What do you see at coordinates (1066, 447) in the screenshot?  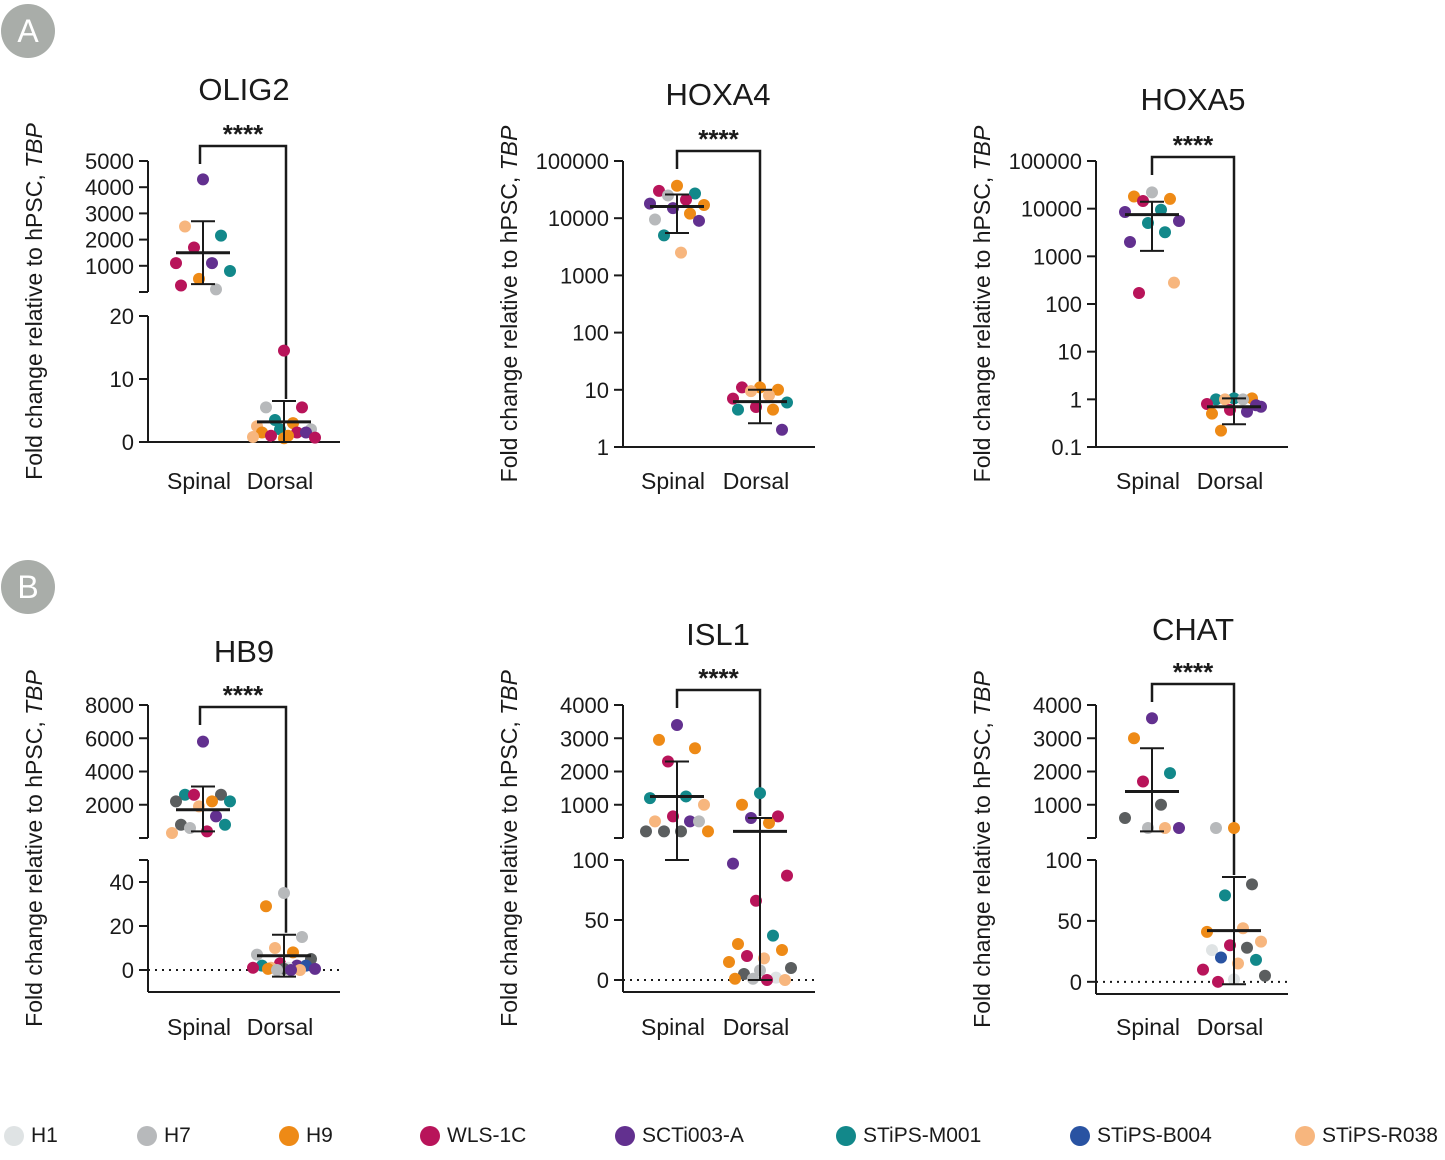 I see `y-tick-label: 0.1` at bounding box center [1066, 447].